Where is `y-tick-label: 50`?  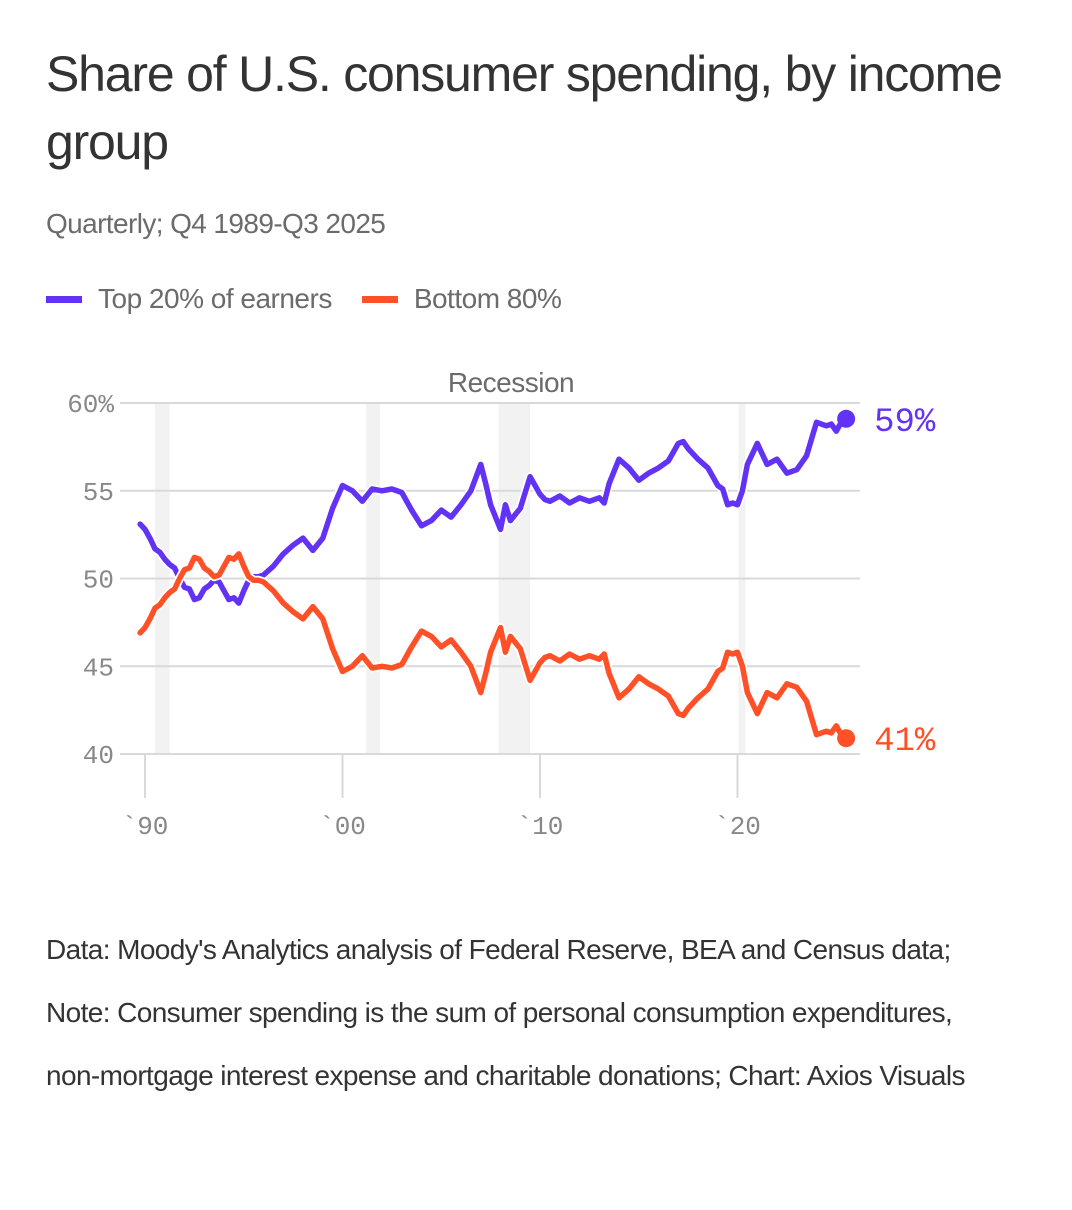 y-tick-label: 50 is located at coordinates (98, 581).